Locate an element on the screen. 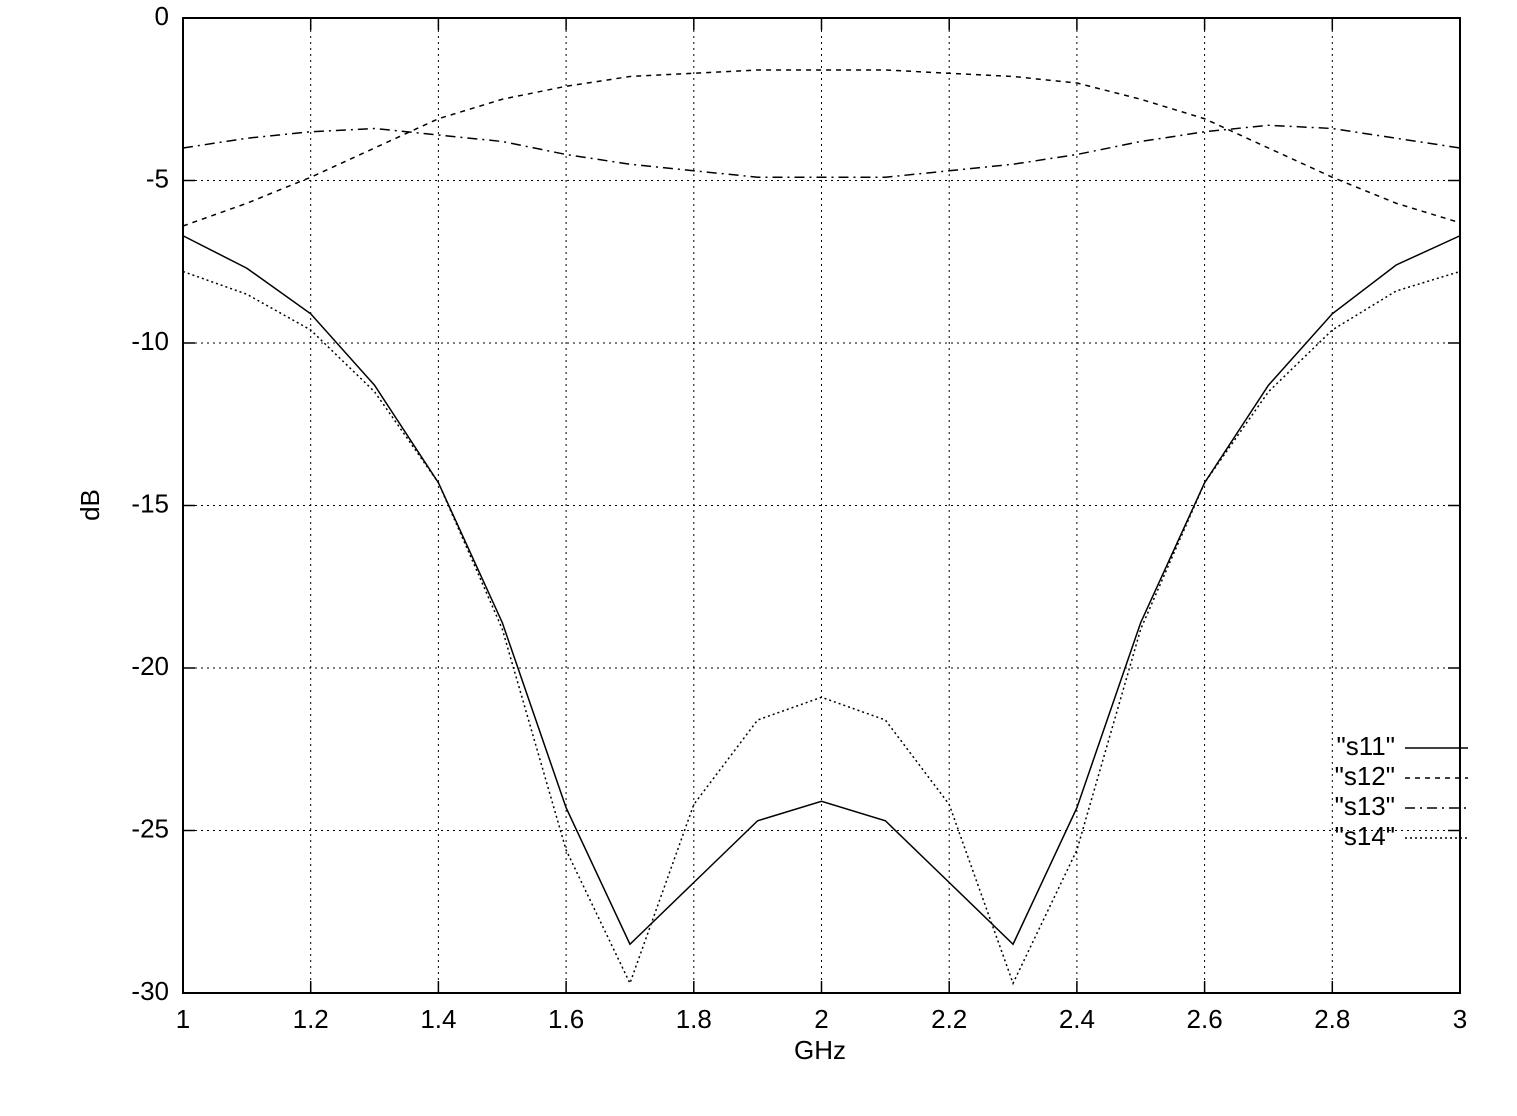  legend-label: "s11" is located at coordinates (1366, 746).